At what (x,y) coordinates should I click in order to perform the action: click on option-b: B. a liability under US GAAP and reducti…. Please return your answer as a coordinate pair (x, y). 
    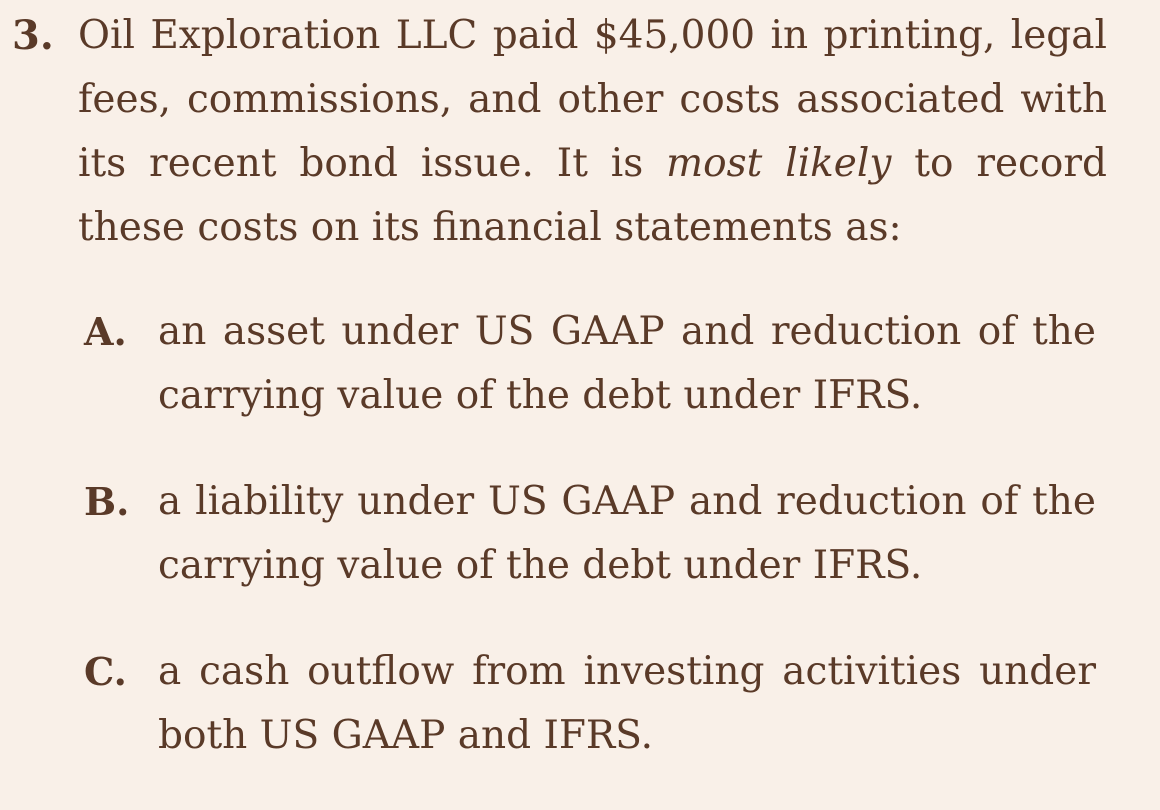
    Looking at the image, I should click on (590, 534).